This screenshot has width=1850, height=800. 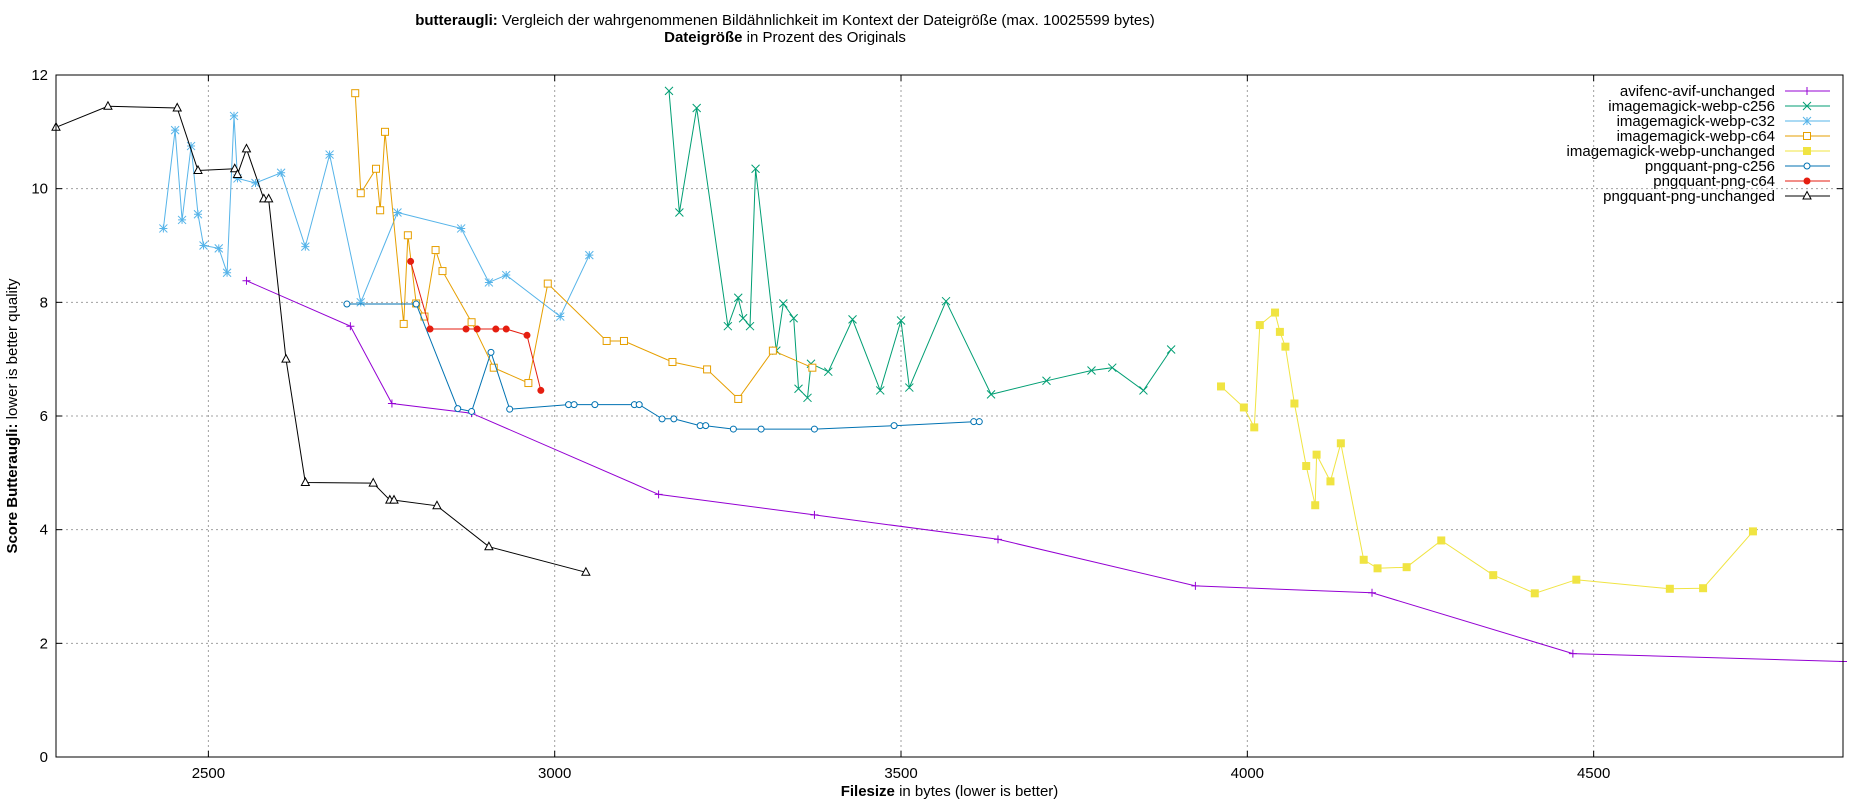 I want to click on series-pngquant-png-c64, so click(x=476, y=325).